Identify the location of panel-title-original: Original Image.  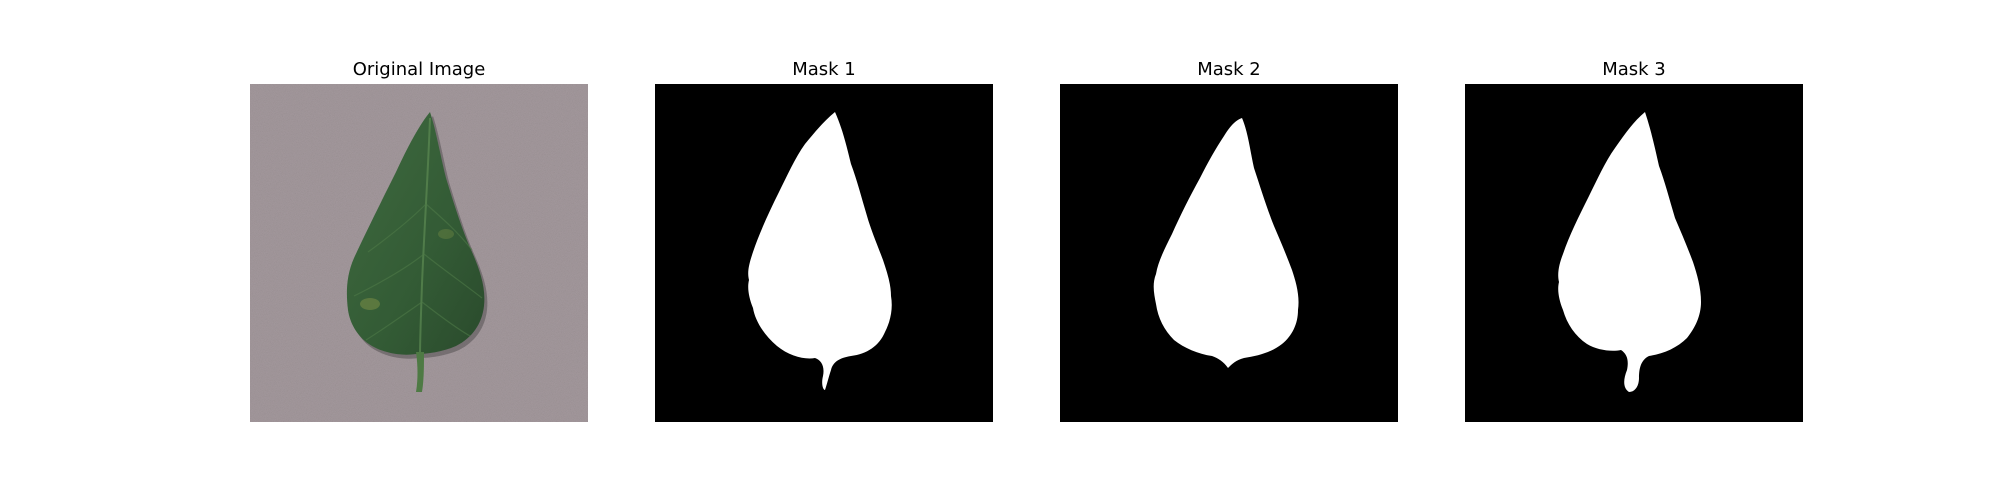
(419, 69).